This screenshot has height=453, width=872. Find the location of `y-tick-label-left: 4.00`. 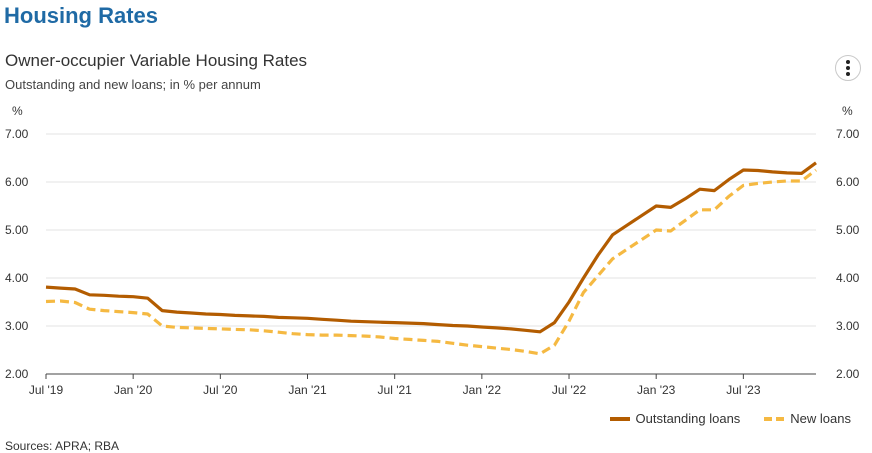

y-tick-label-left: 4.00 is located at coordinates (17, 278).